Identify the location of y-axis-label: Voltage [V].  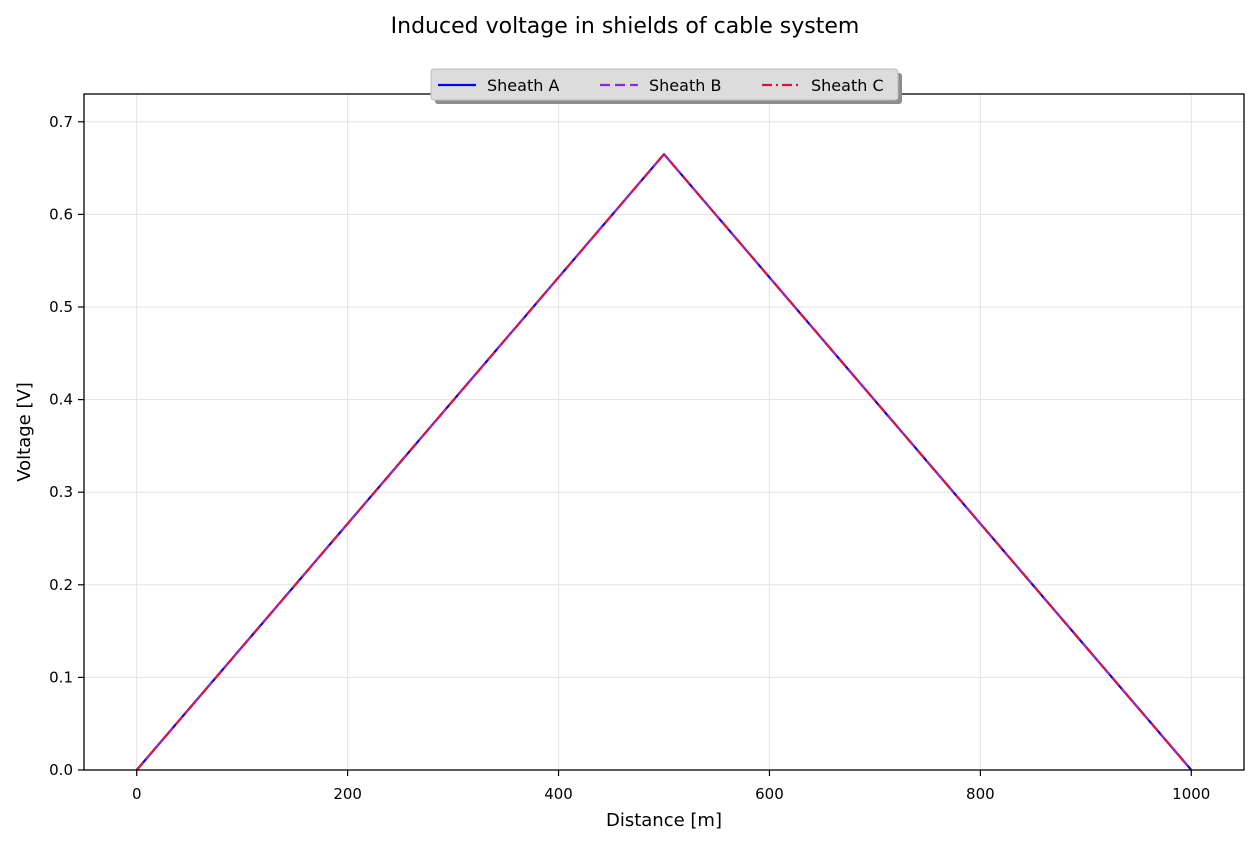
(24, 432).